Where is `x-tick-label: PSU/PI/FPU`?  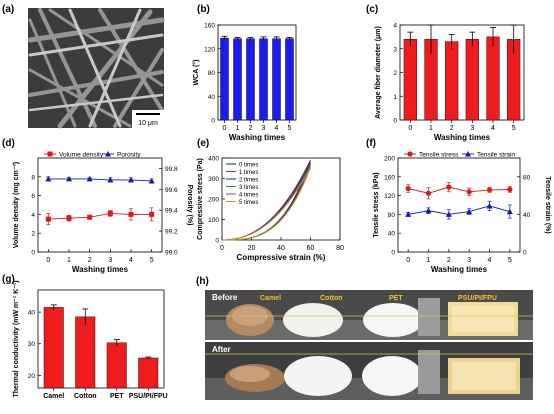 x-tick-label: PSU/PI/FPU is located at coordinates (148, 396).